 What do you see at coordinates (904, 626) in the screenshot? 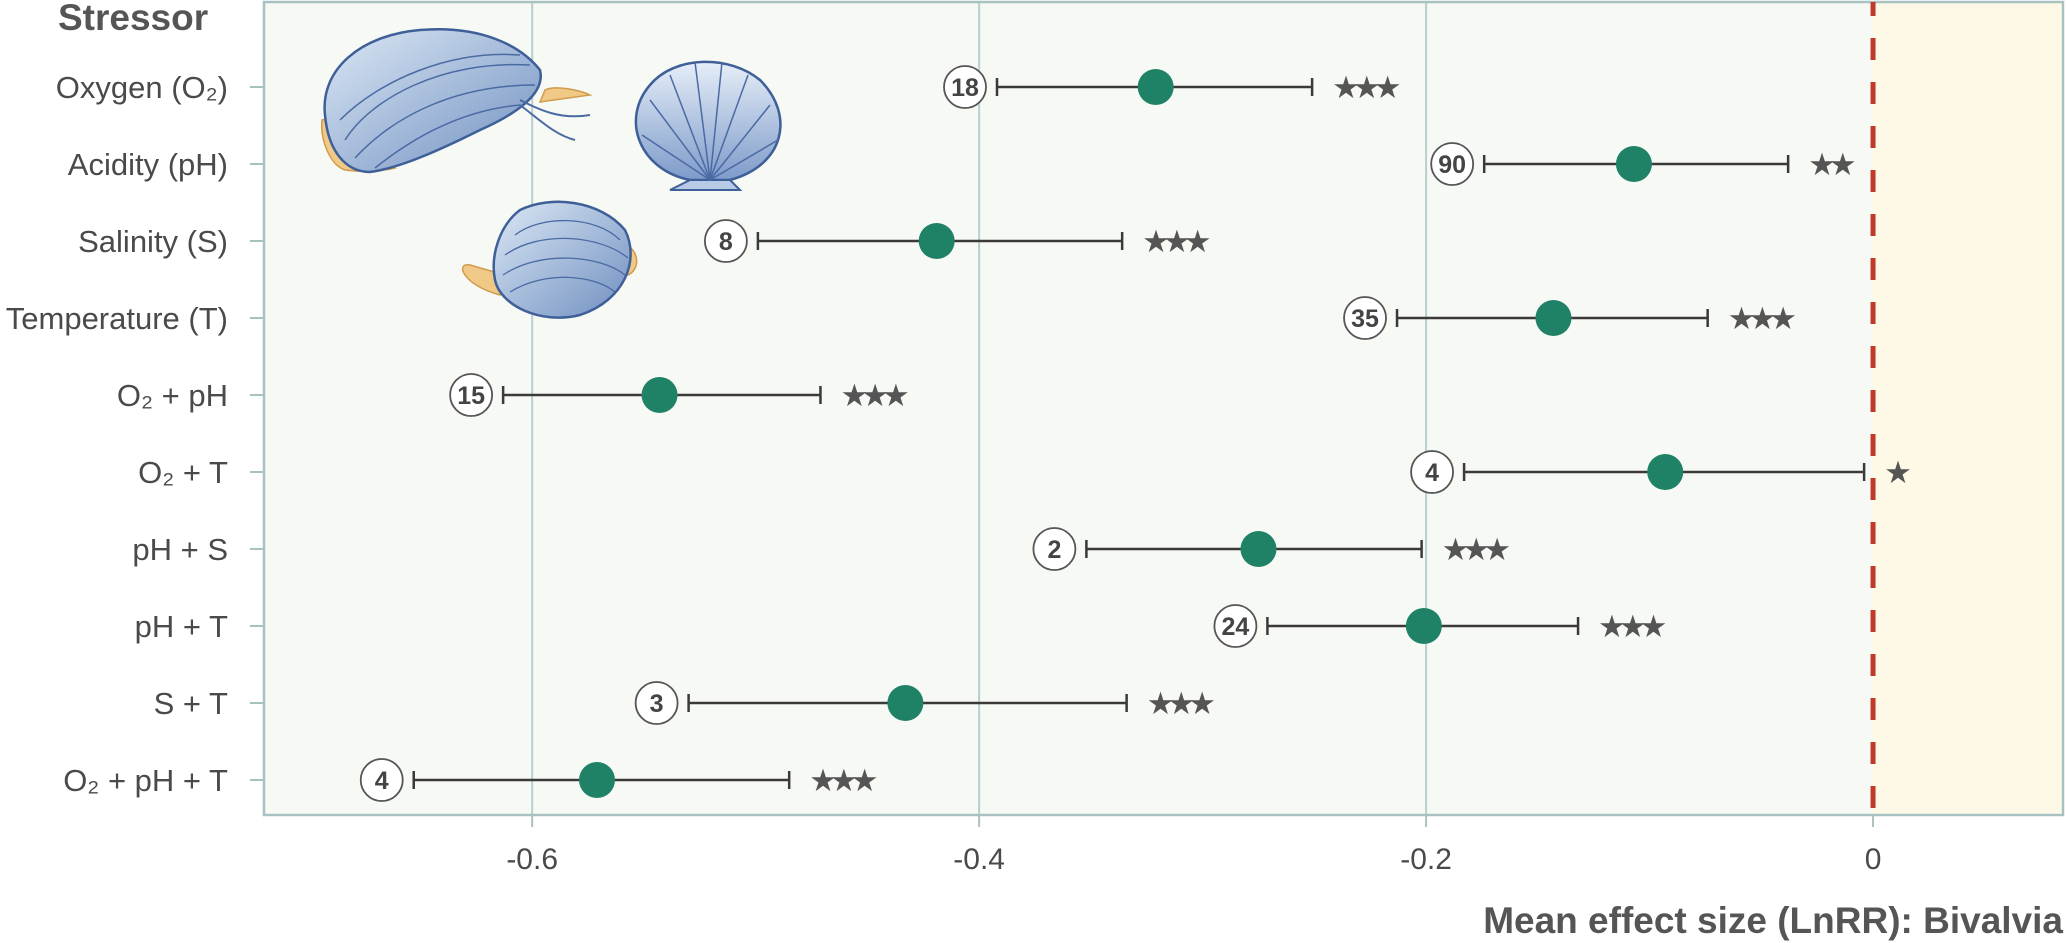
I see `stressor-row: pH + T 24 ★★★` at bounding box center [904, 626].